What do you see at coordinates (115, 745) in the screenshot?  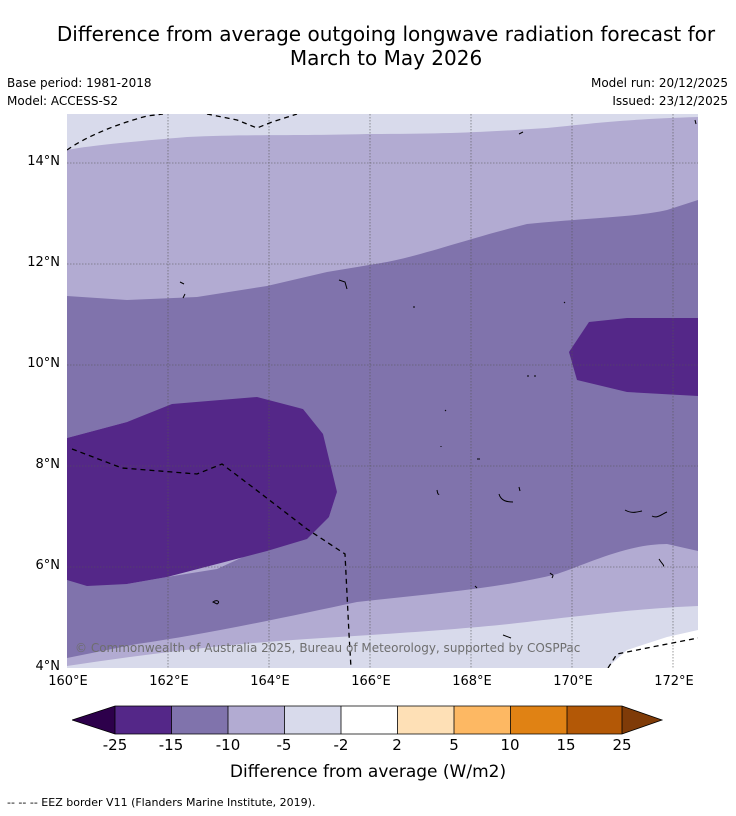 I see `colorbar-tick: -25` at bounding box center [115, 745].